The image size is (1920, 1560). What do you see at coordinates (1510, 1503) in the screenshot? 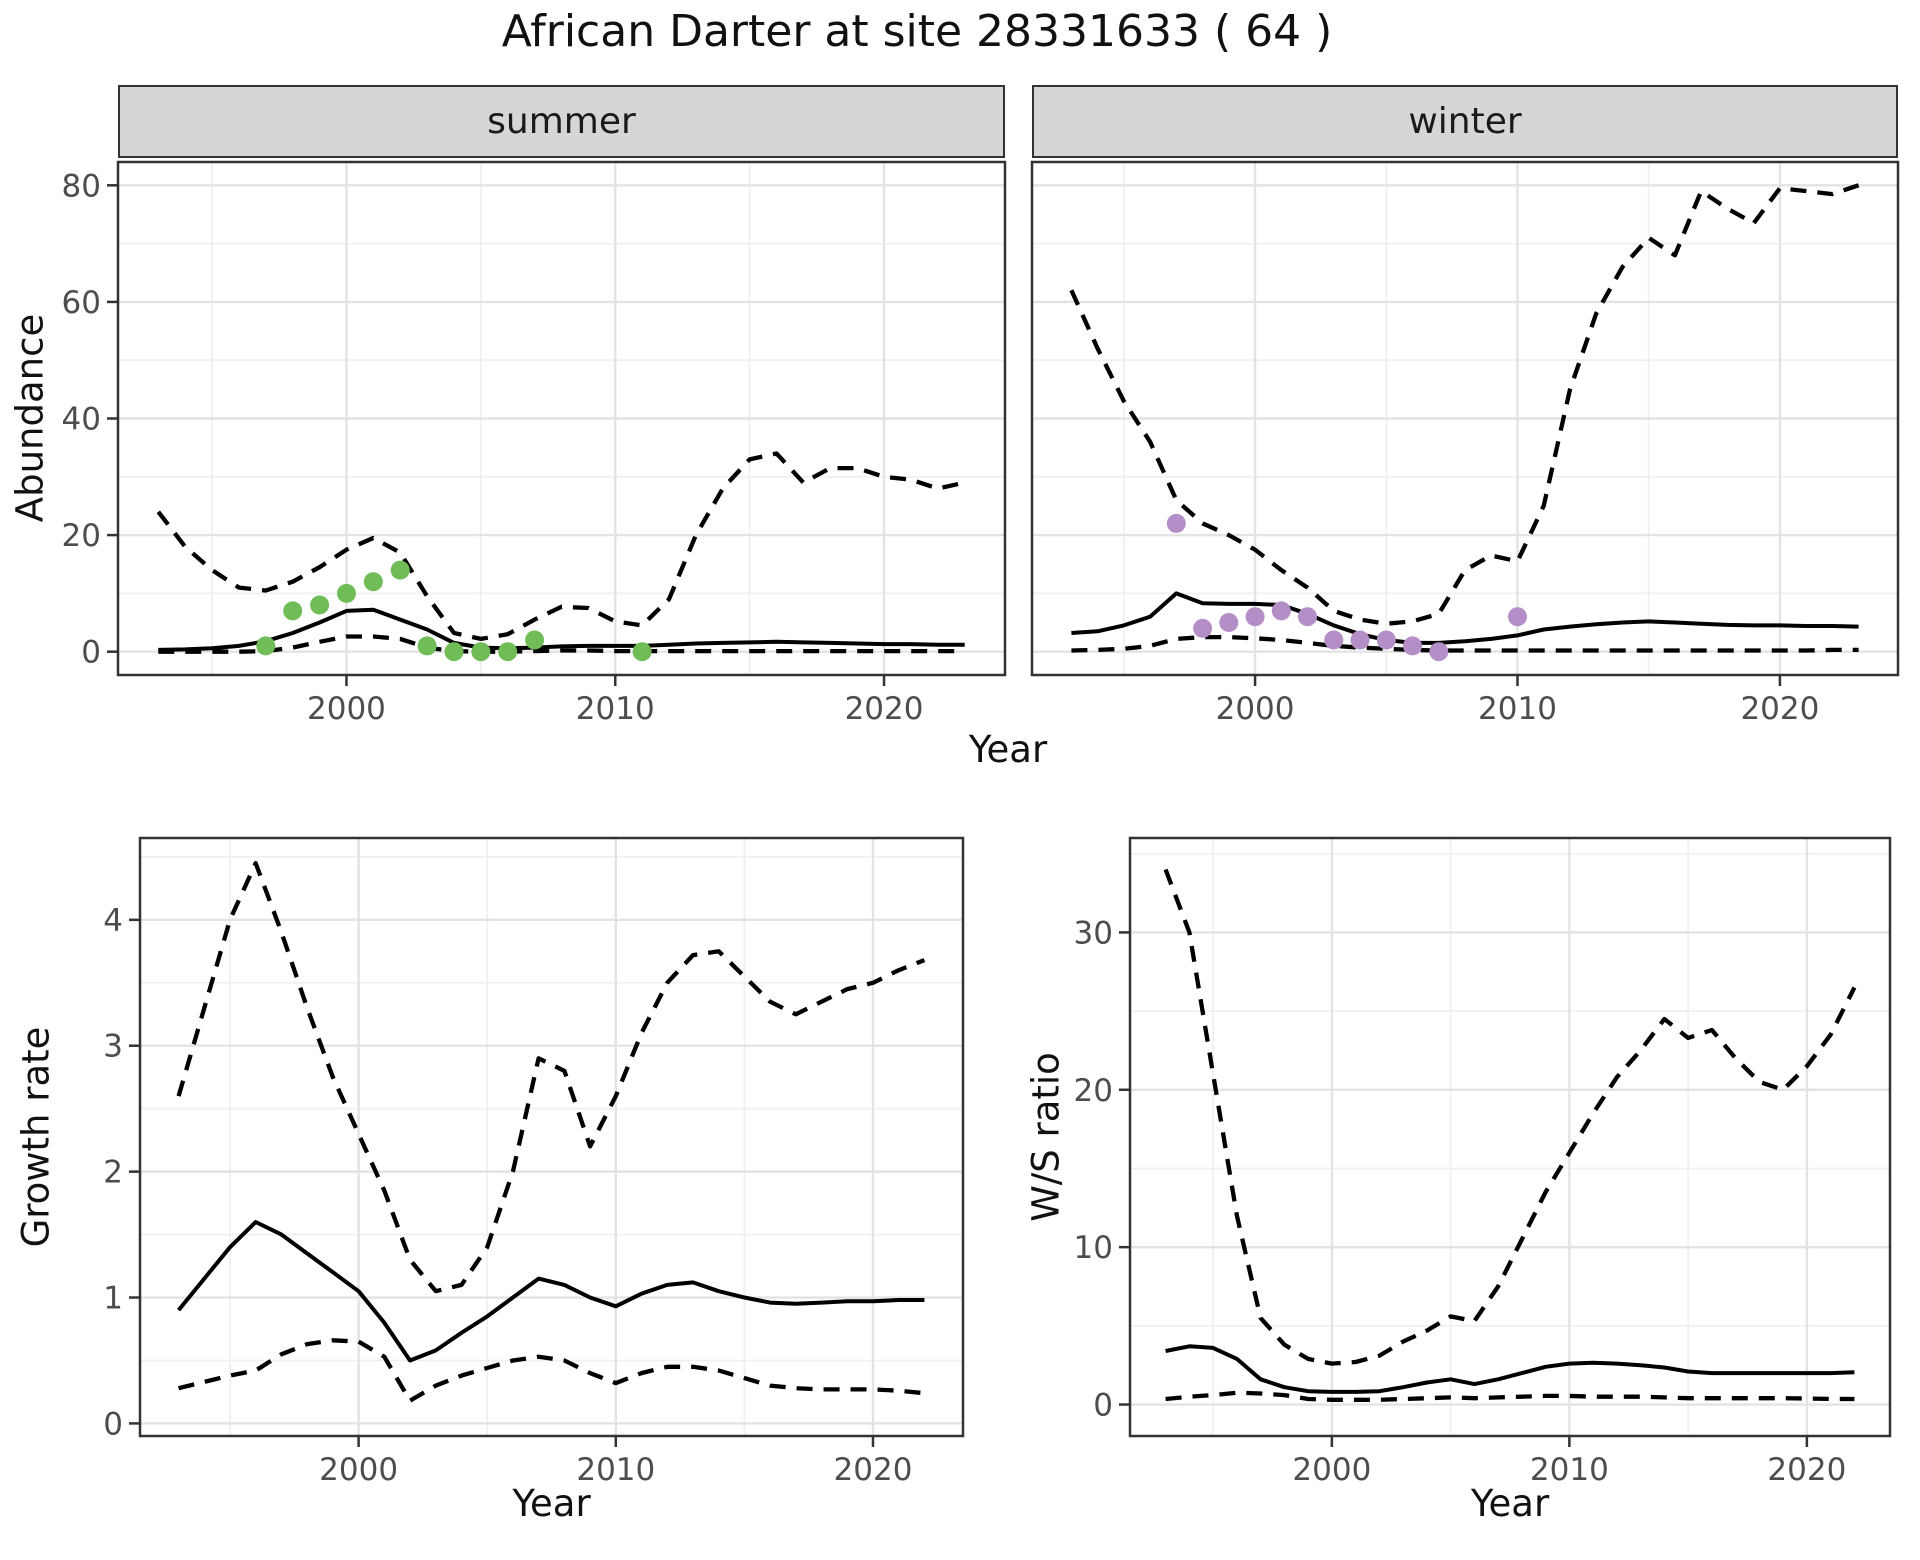
I see `x-axis-title-ws: Year` at bounding box center [1510, 1503].